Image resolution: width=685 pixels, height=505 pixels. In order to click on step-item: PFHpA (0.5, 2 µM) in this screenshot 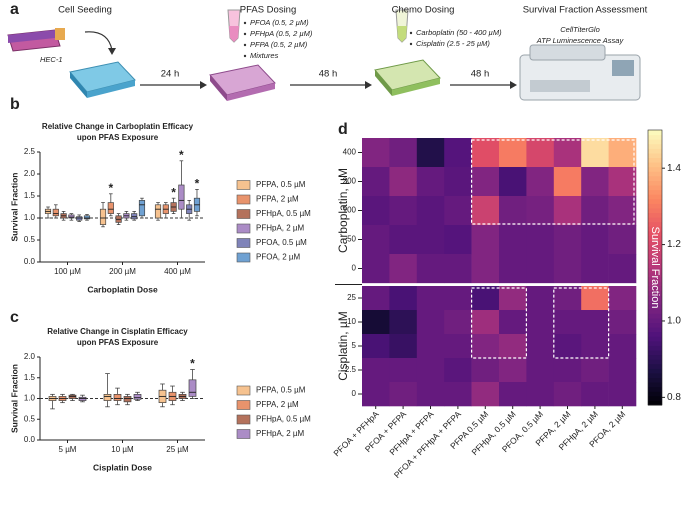, I will do `click(281, 33)`.